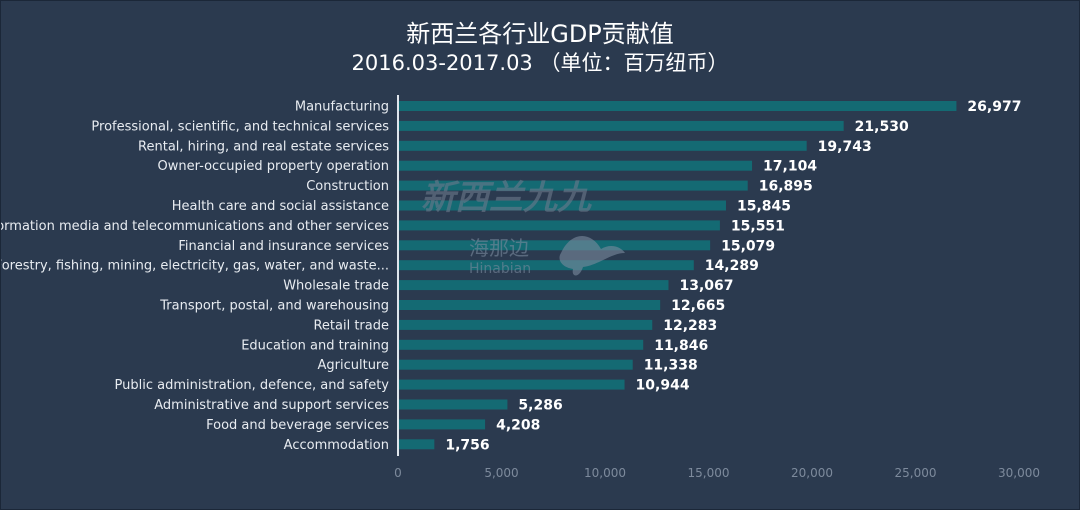  What do you see at coordinates (500, 269) in the screenshot?
I see `watermark-text-en: Hinabian` at bounding box center [500, 269].